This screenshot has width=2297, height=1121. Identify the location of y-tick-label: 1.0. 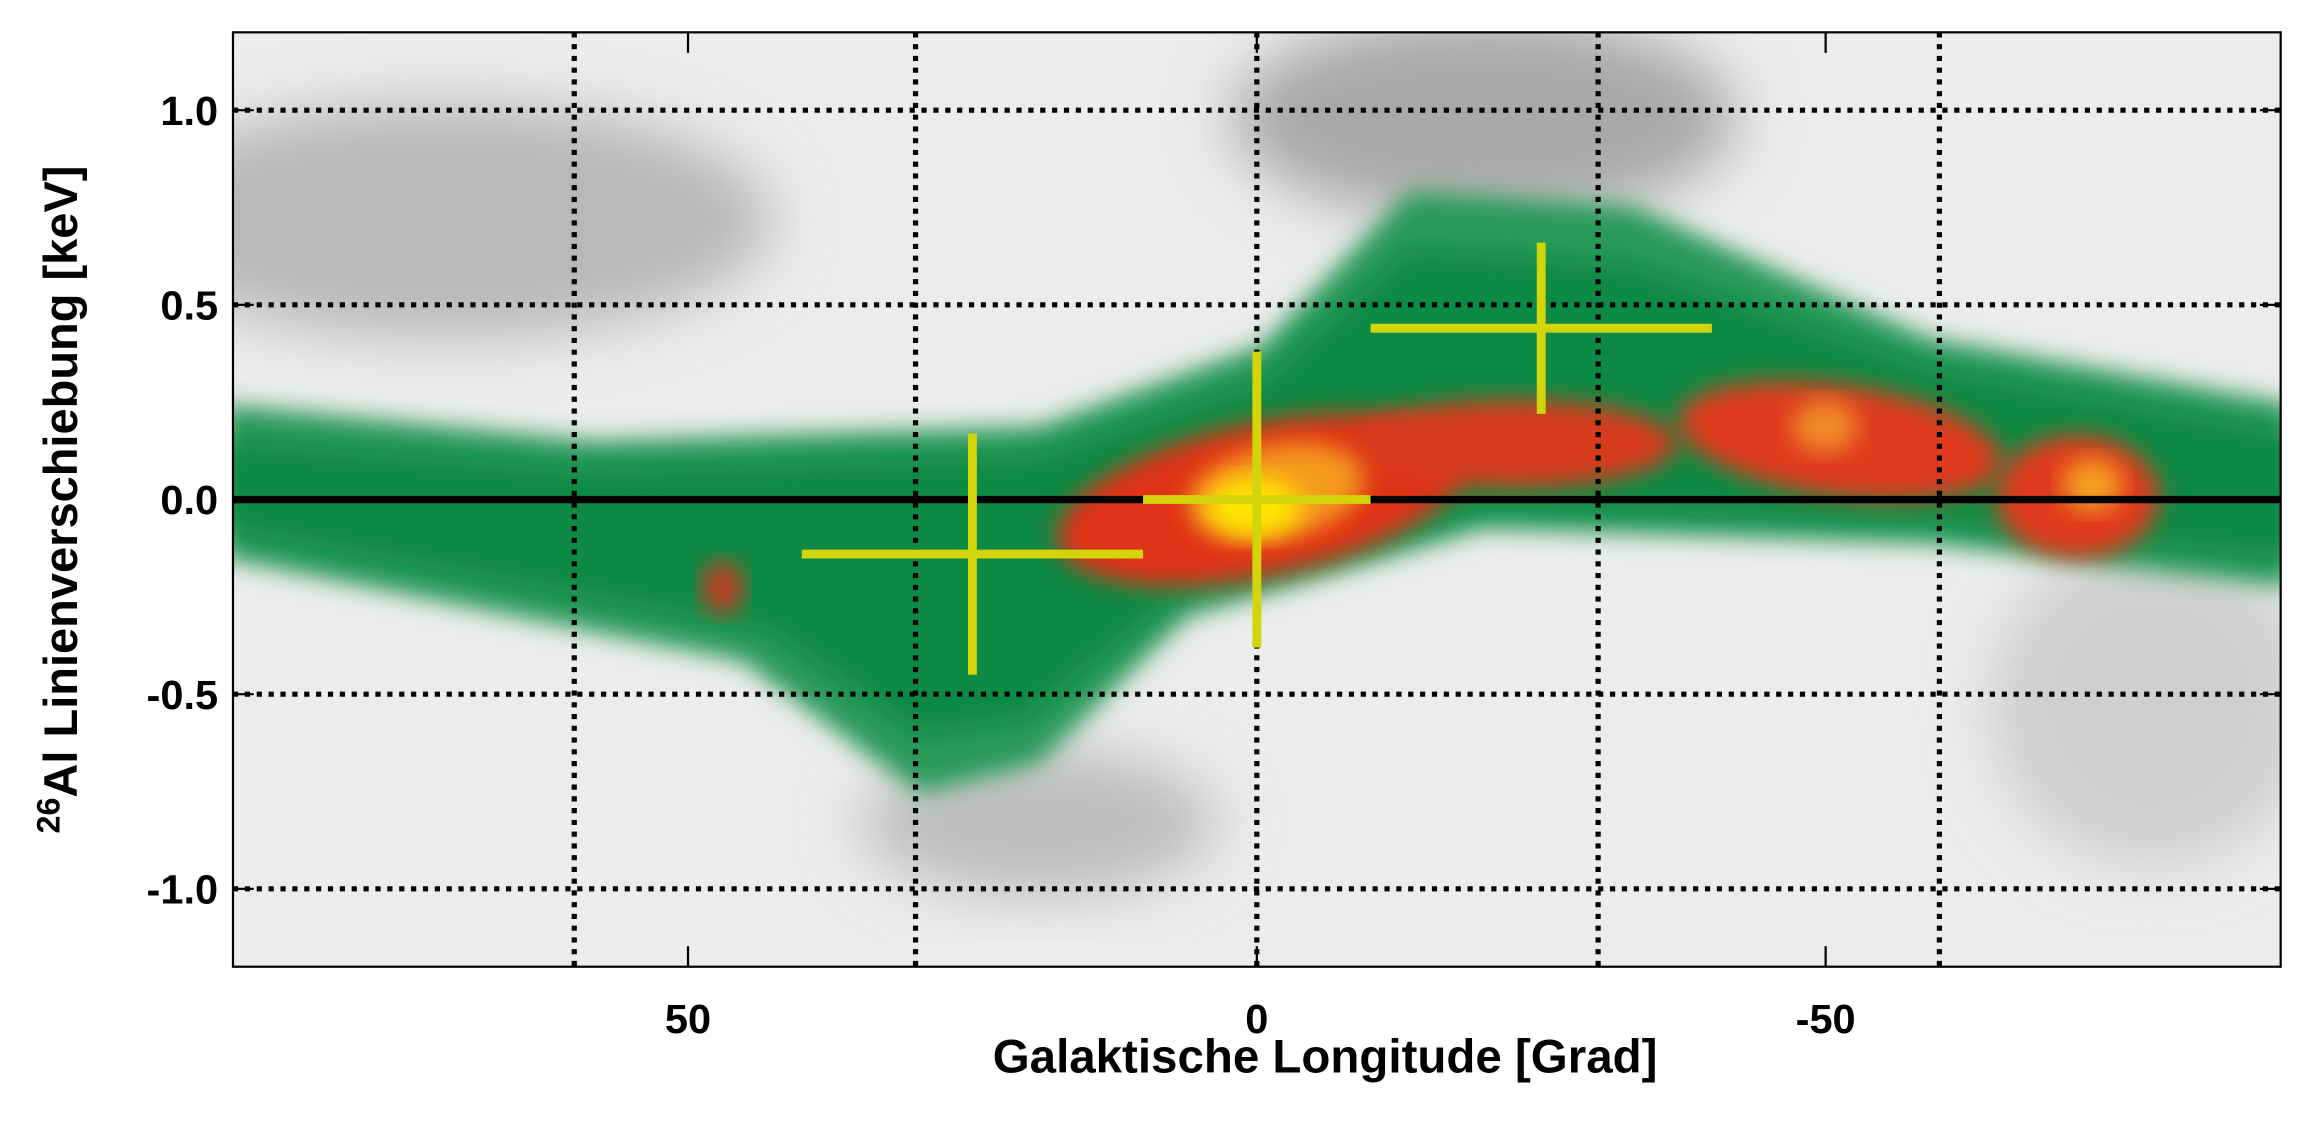
(189, 111).